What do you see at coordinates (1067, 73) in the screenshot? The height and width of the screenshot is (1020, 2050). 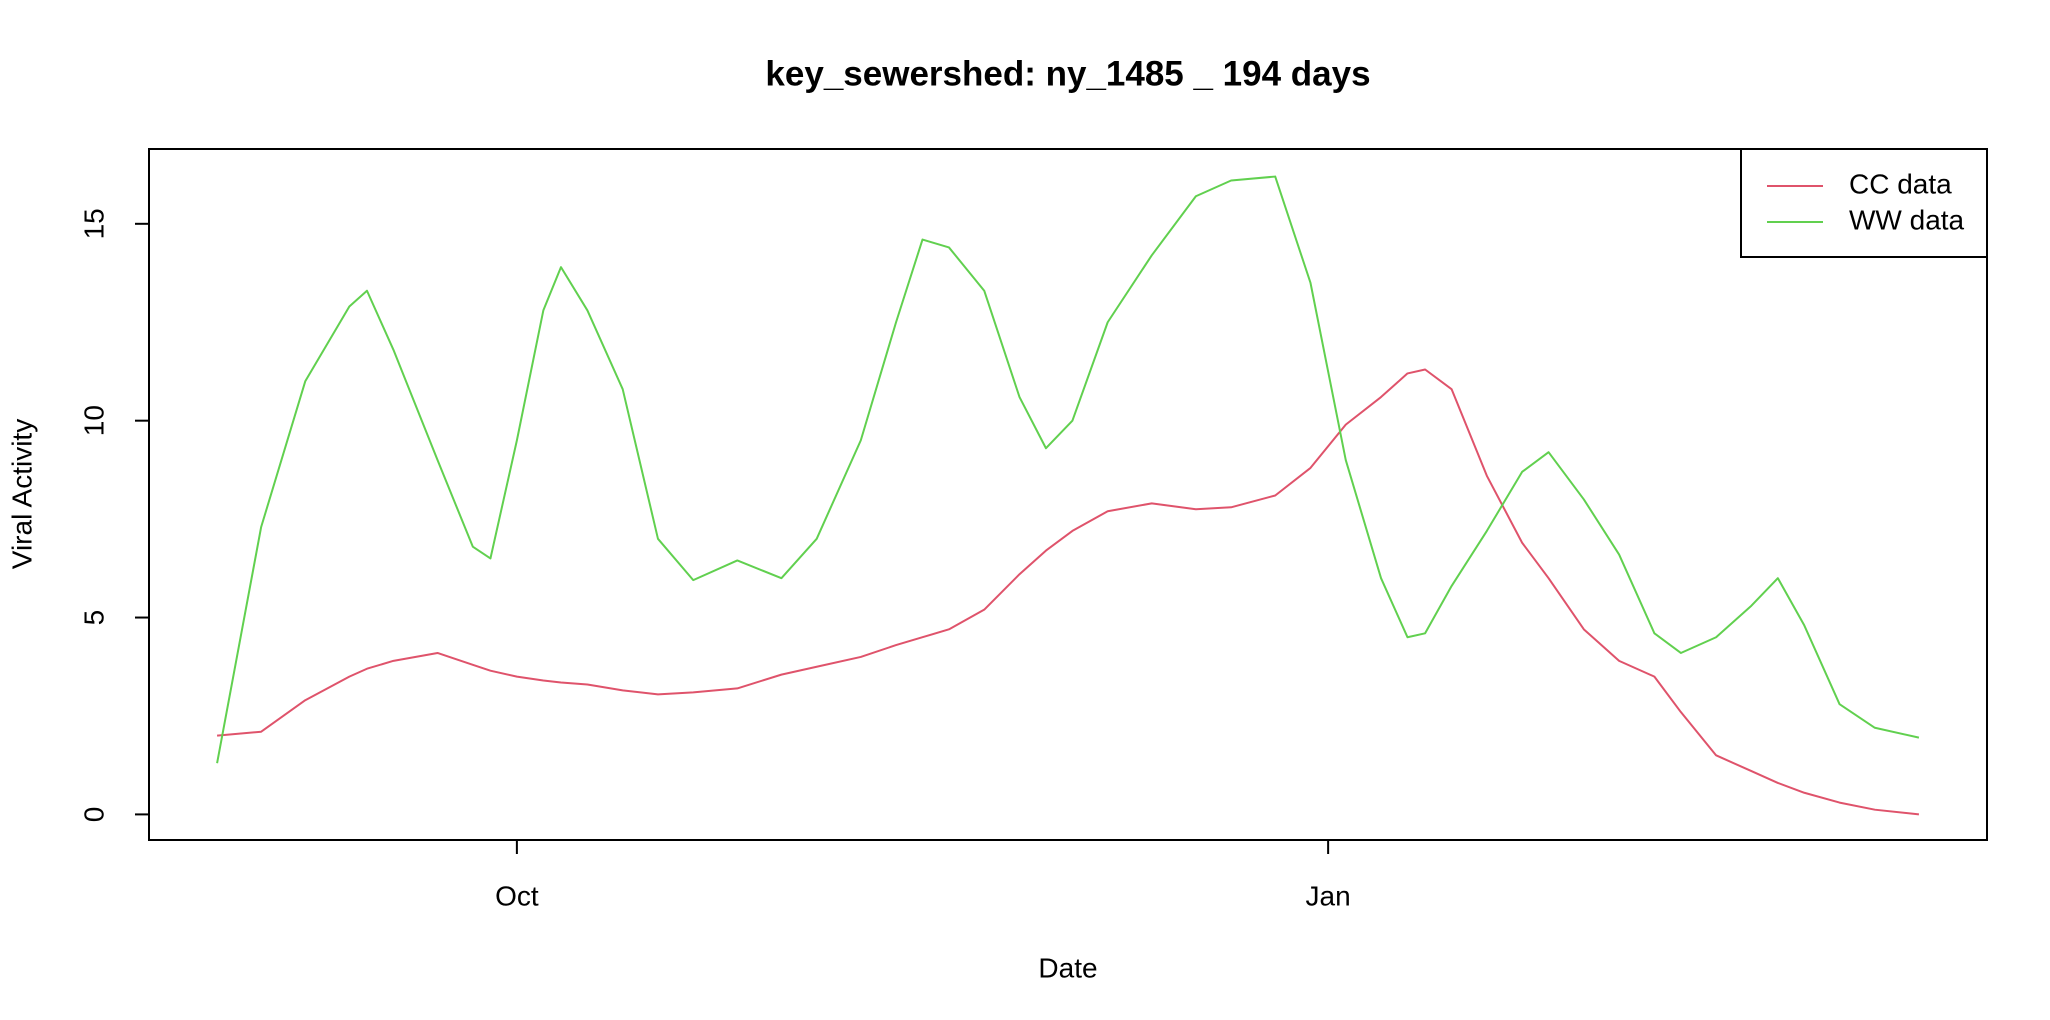 I see `chart-title: key_sewershed: ny_1485 _ 194 days` at bounding box center [1067, 73].